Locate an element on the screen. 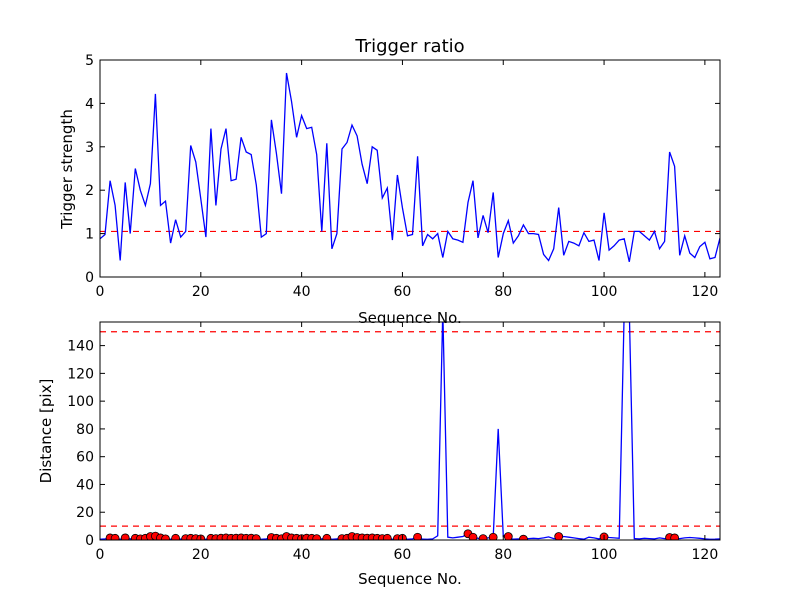  y-tick-label: 140 is located at coordinates (80, 347).